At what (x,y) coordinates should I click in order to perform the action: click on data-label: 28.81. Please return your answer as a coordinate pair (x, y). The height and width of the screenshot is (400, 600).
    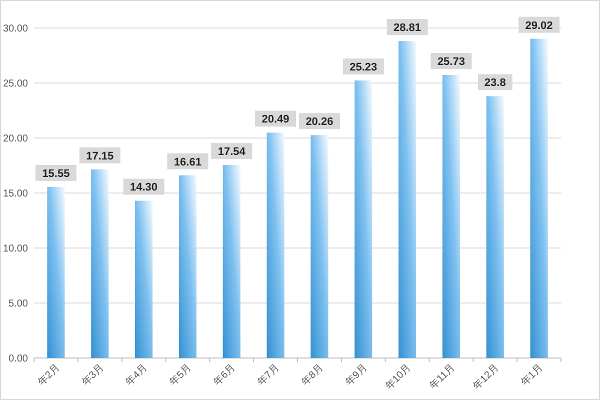
    Looking at the image, I should click on (408, 28).